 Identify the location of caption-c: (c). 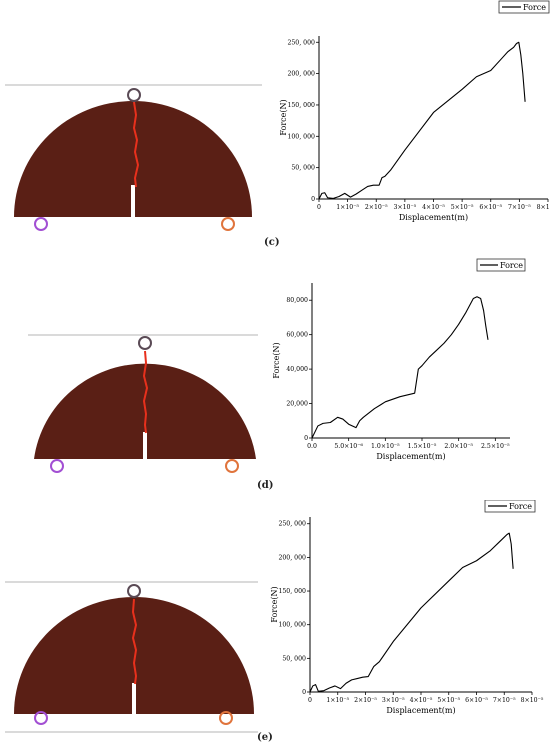
(272, 242).